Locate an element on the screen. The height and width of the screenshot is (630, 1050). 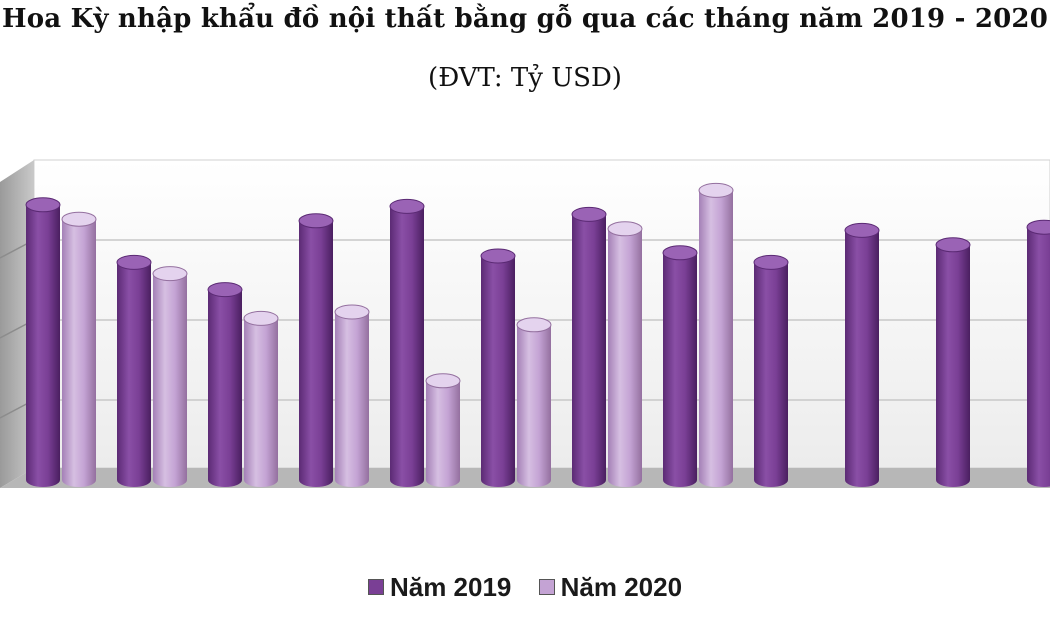
legend-label-2019: Năm 2019 is located at coordinates (450, 586).